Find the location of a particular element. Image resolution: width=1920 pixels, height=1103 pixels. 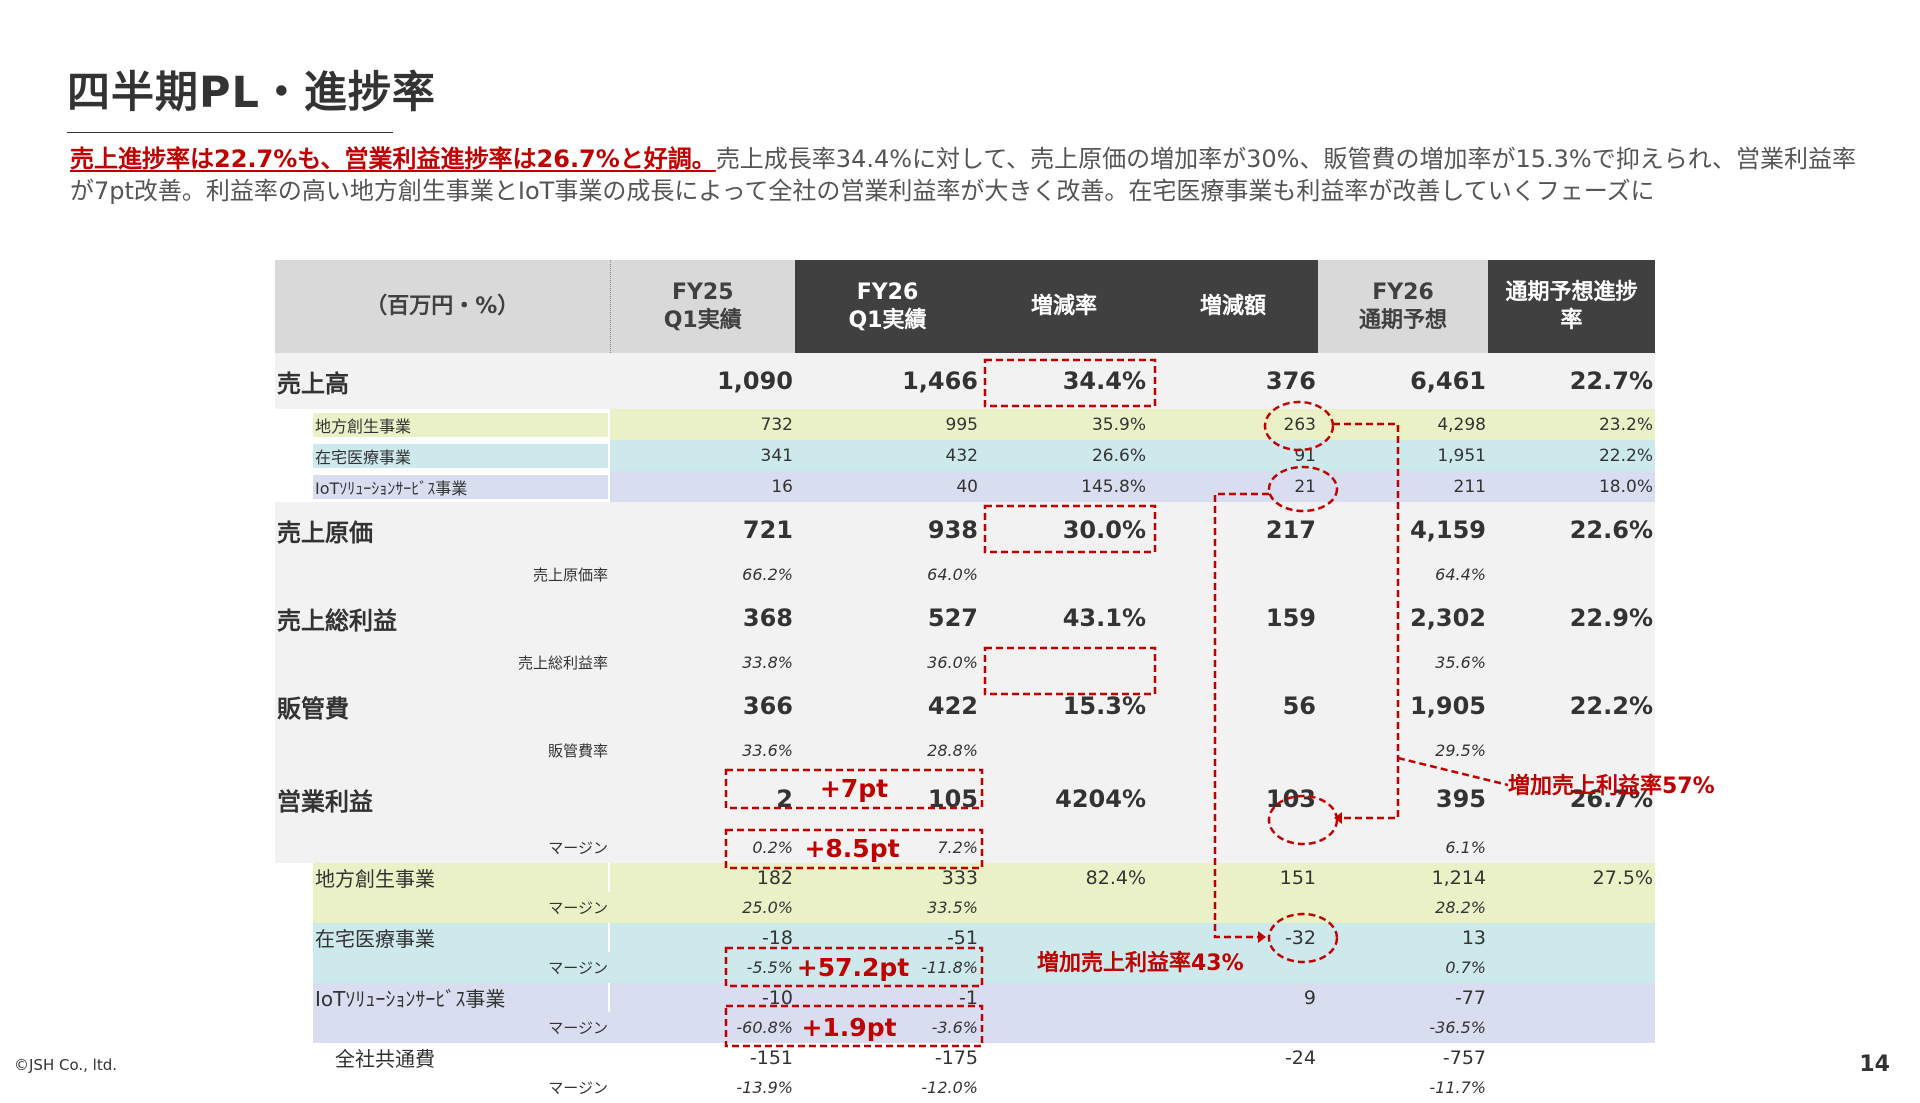

table-row: 販管費 366 422 15.3% 56 1,905 22.2% is located at coordinates (965, 706).